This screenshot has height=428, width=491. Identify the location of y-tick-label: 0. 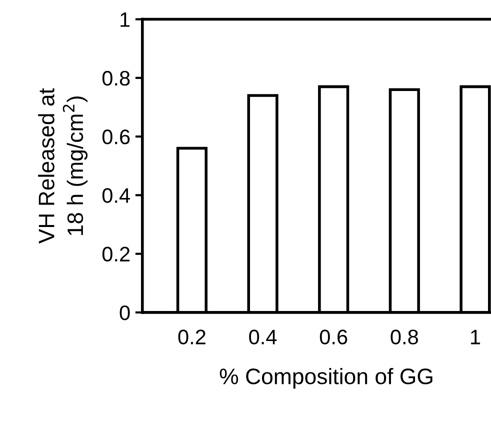
(125, 312).